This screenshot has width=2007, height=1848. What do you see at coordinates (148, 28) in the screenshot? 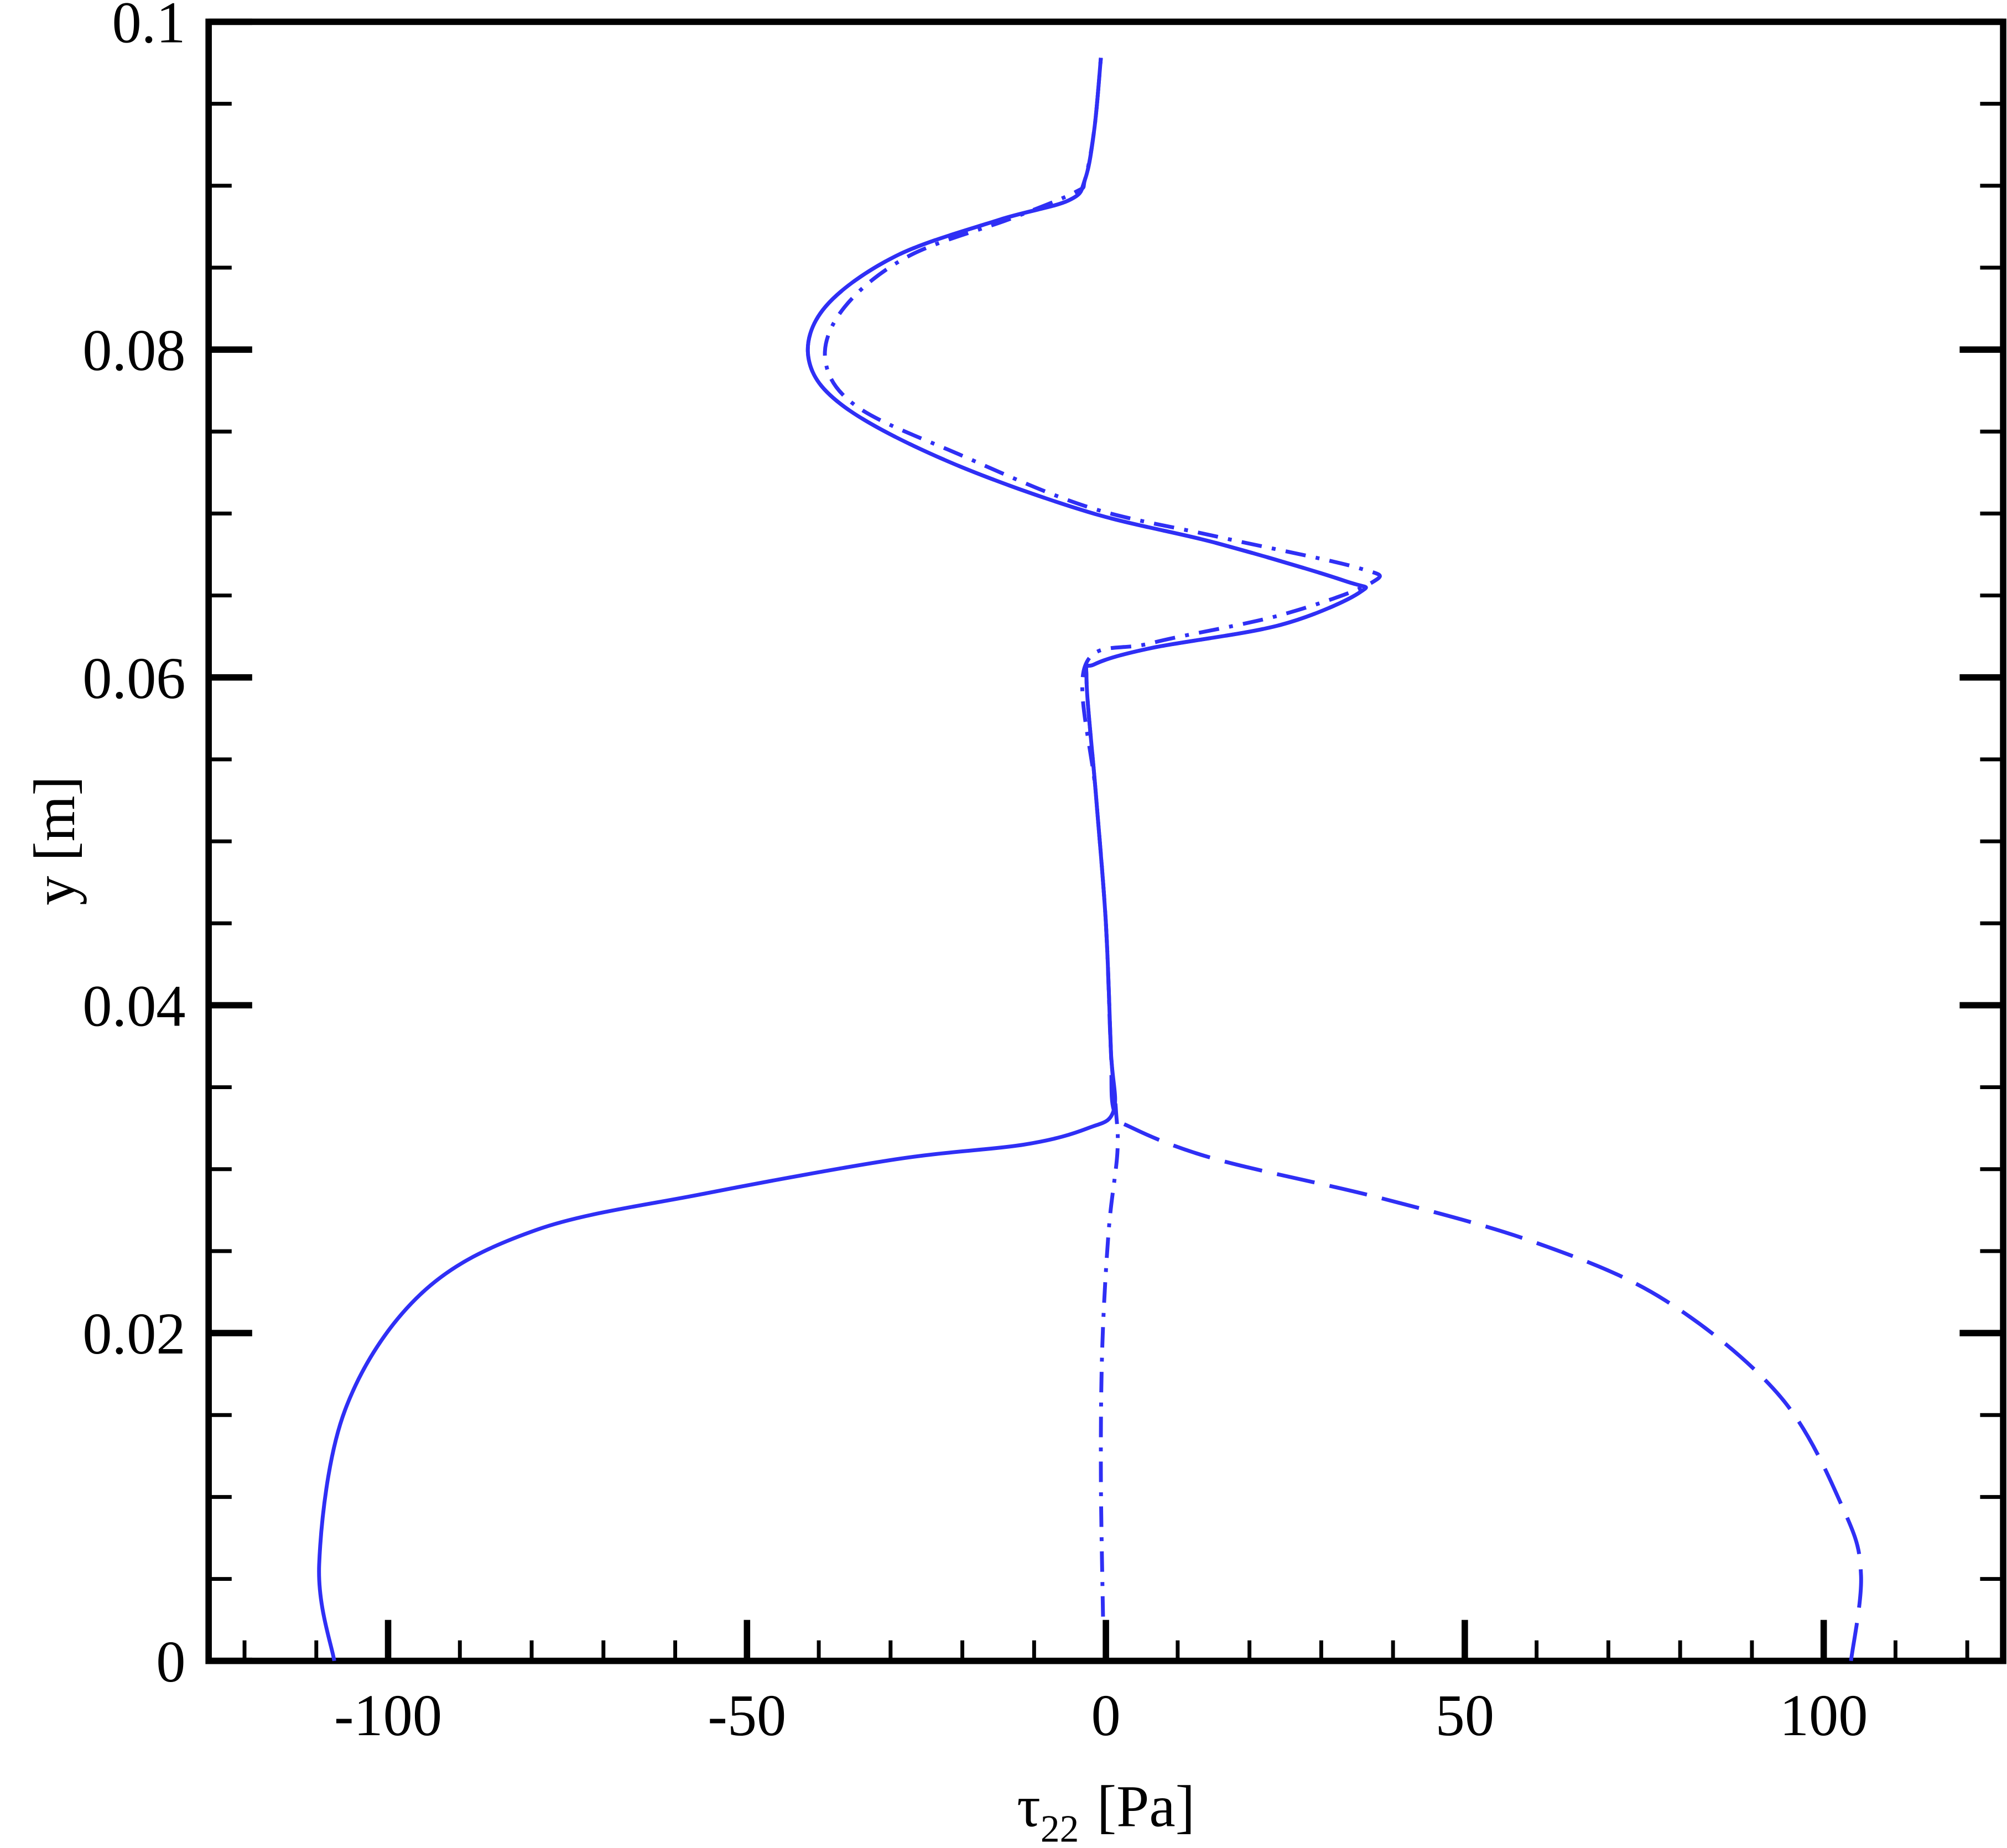
I see `y-tick-label: 0.1` at bounding box center [148, 28].